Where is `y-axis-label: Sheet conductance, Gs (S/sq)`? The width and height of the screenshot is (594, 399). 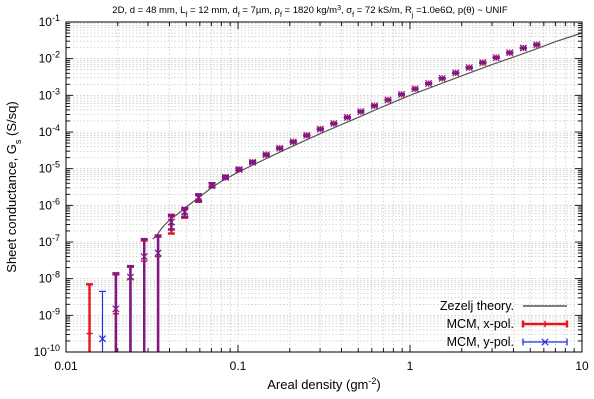
y-axis-label: Sheet conductance, Gs (S/sq) is located at coordinates (13, 186).